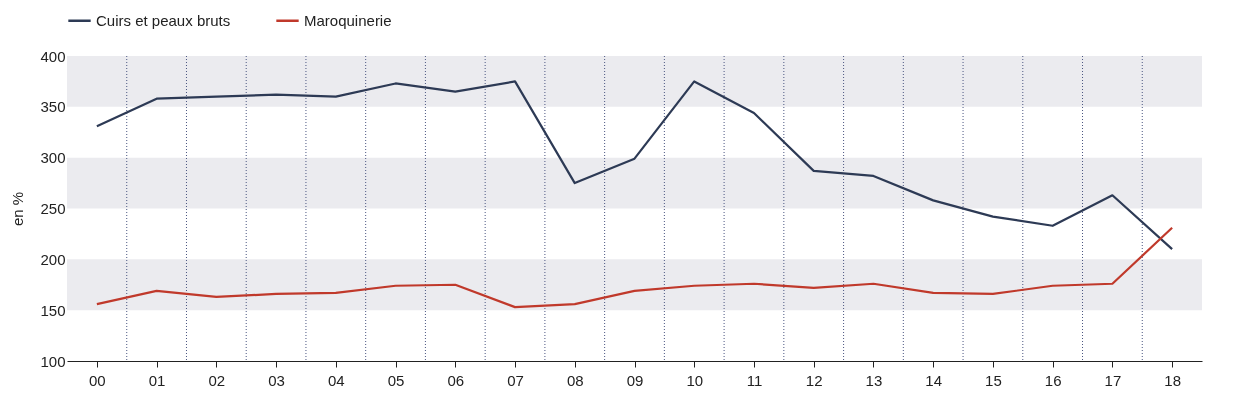 The width and height of the screenshot is (1238, 405). Describe the element at coordinates (874, 380) in the screenshot. I see `x-tick-label: 13` at that location.